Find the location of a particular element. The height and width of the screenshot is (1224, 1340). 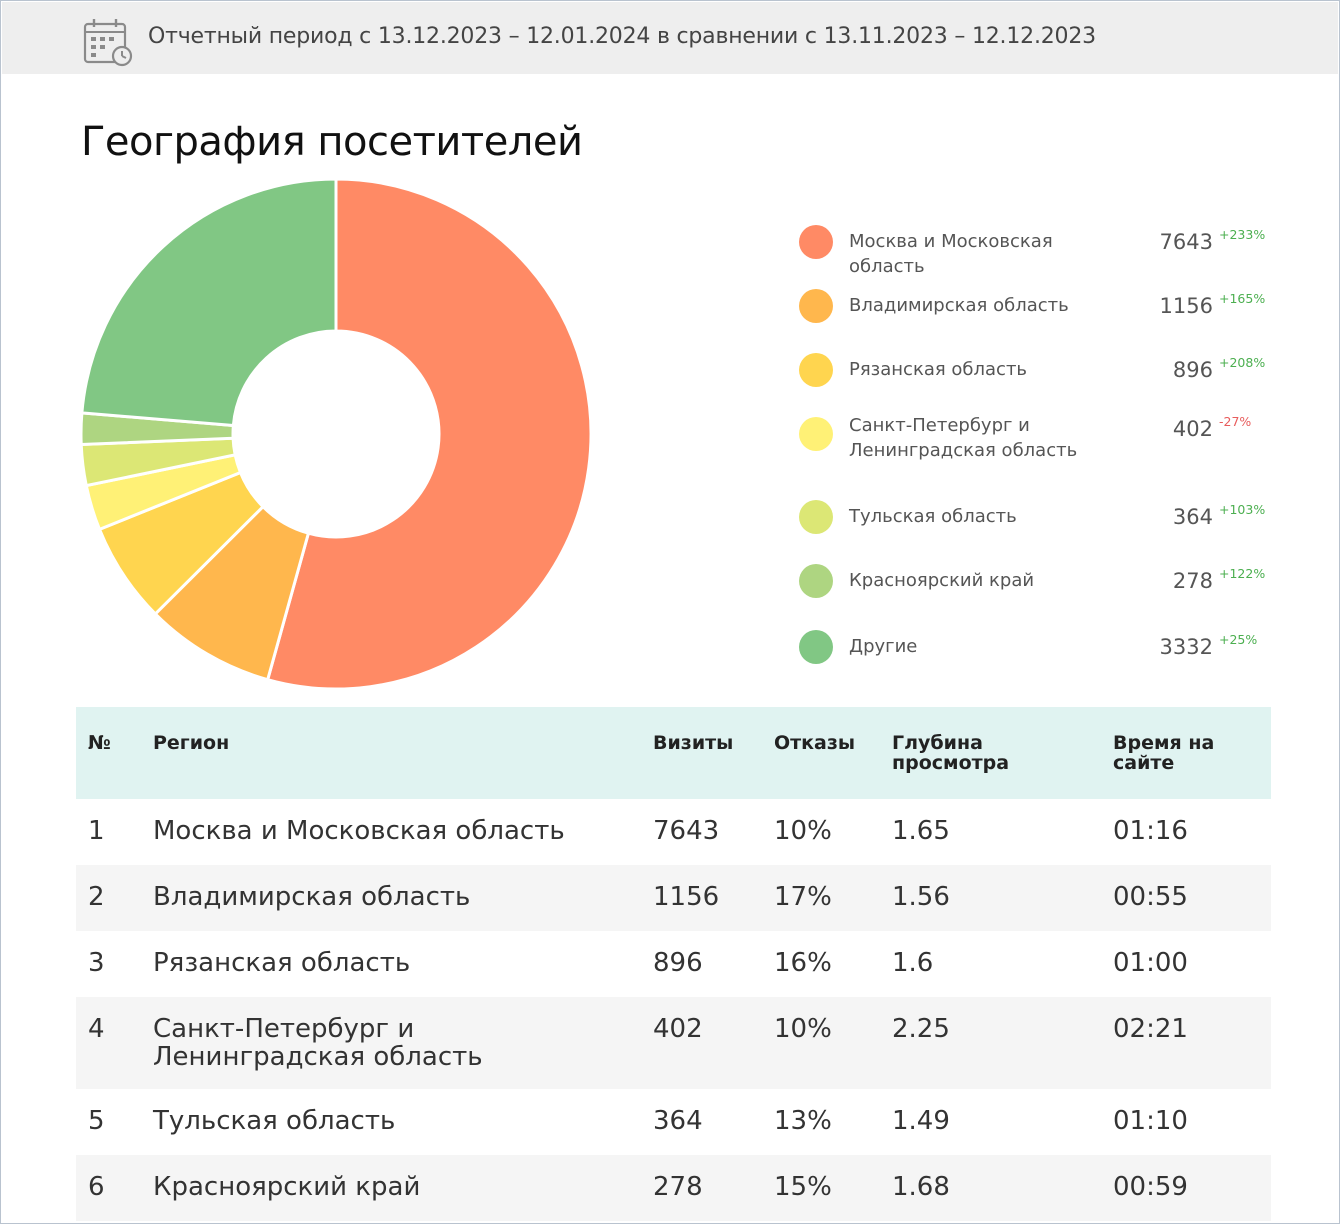

header-no: № is located at coordinates (99, 743).